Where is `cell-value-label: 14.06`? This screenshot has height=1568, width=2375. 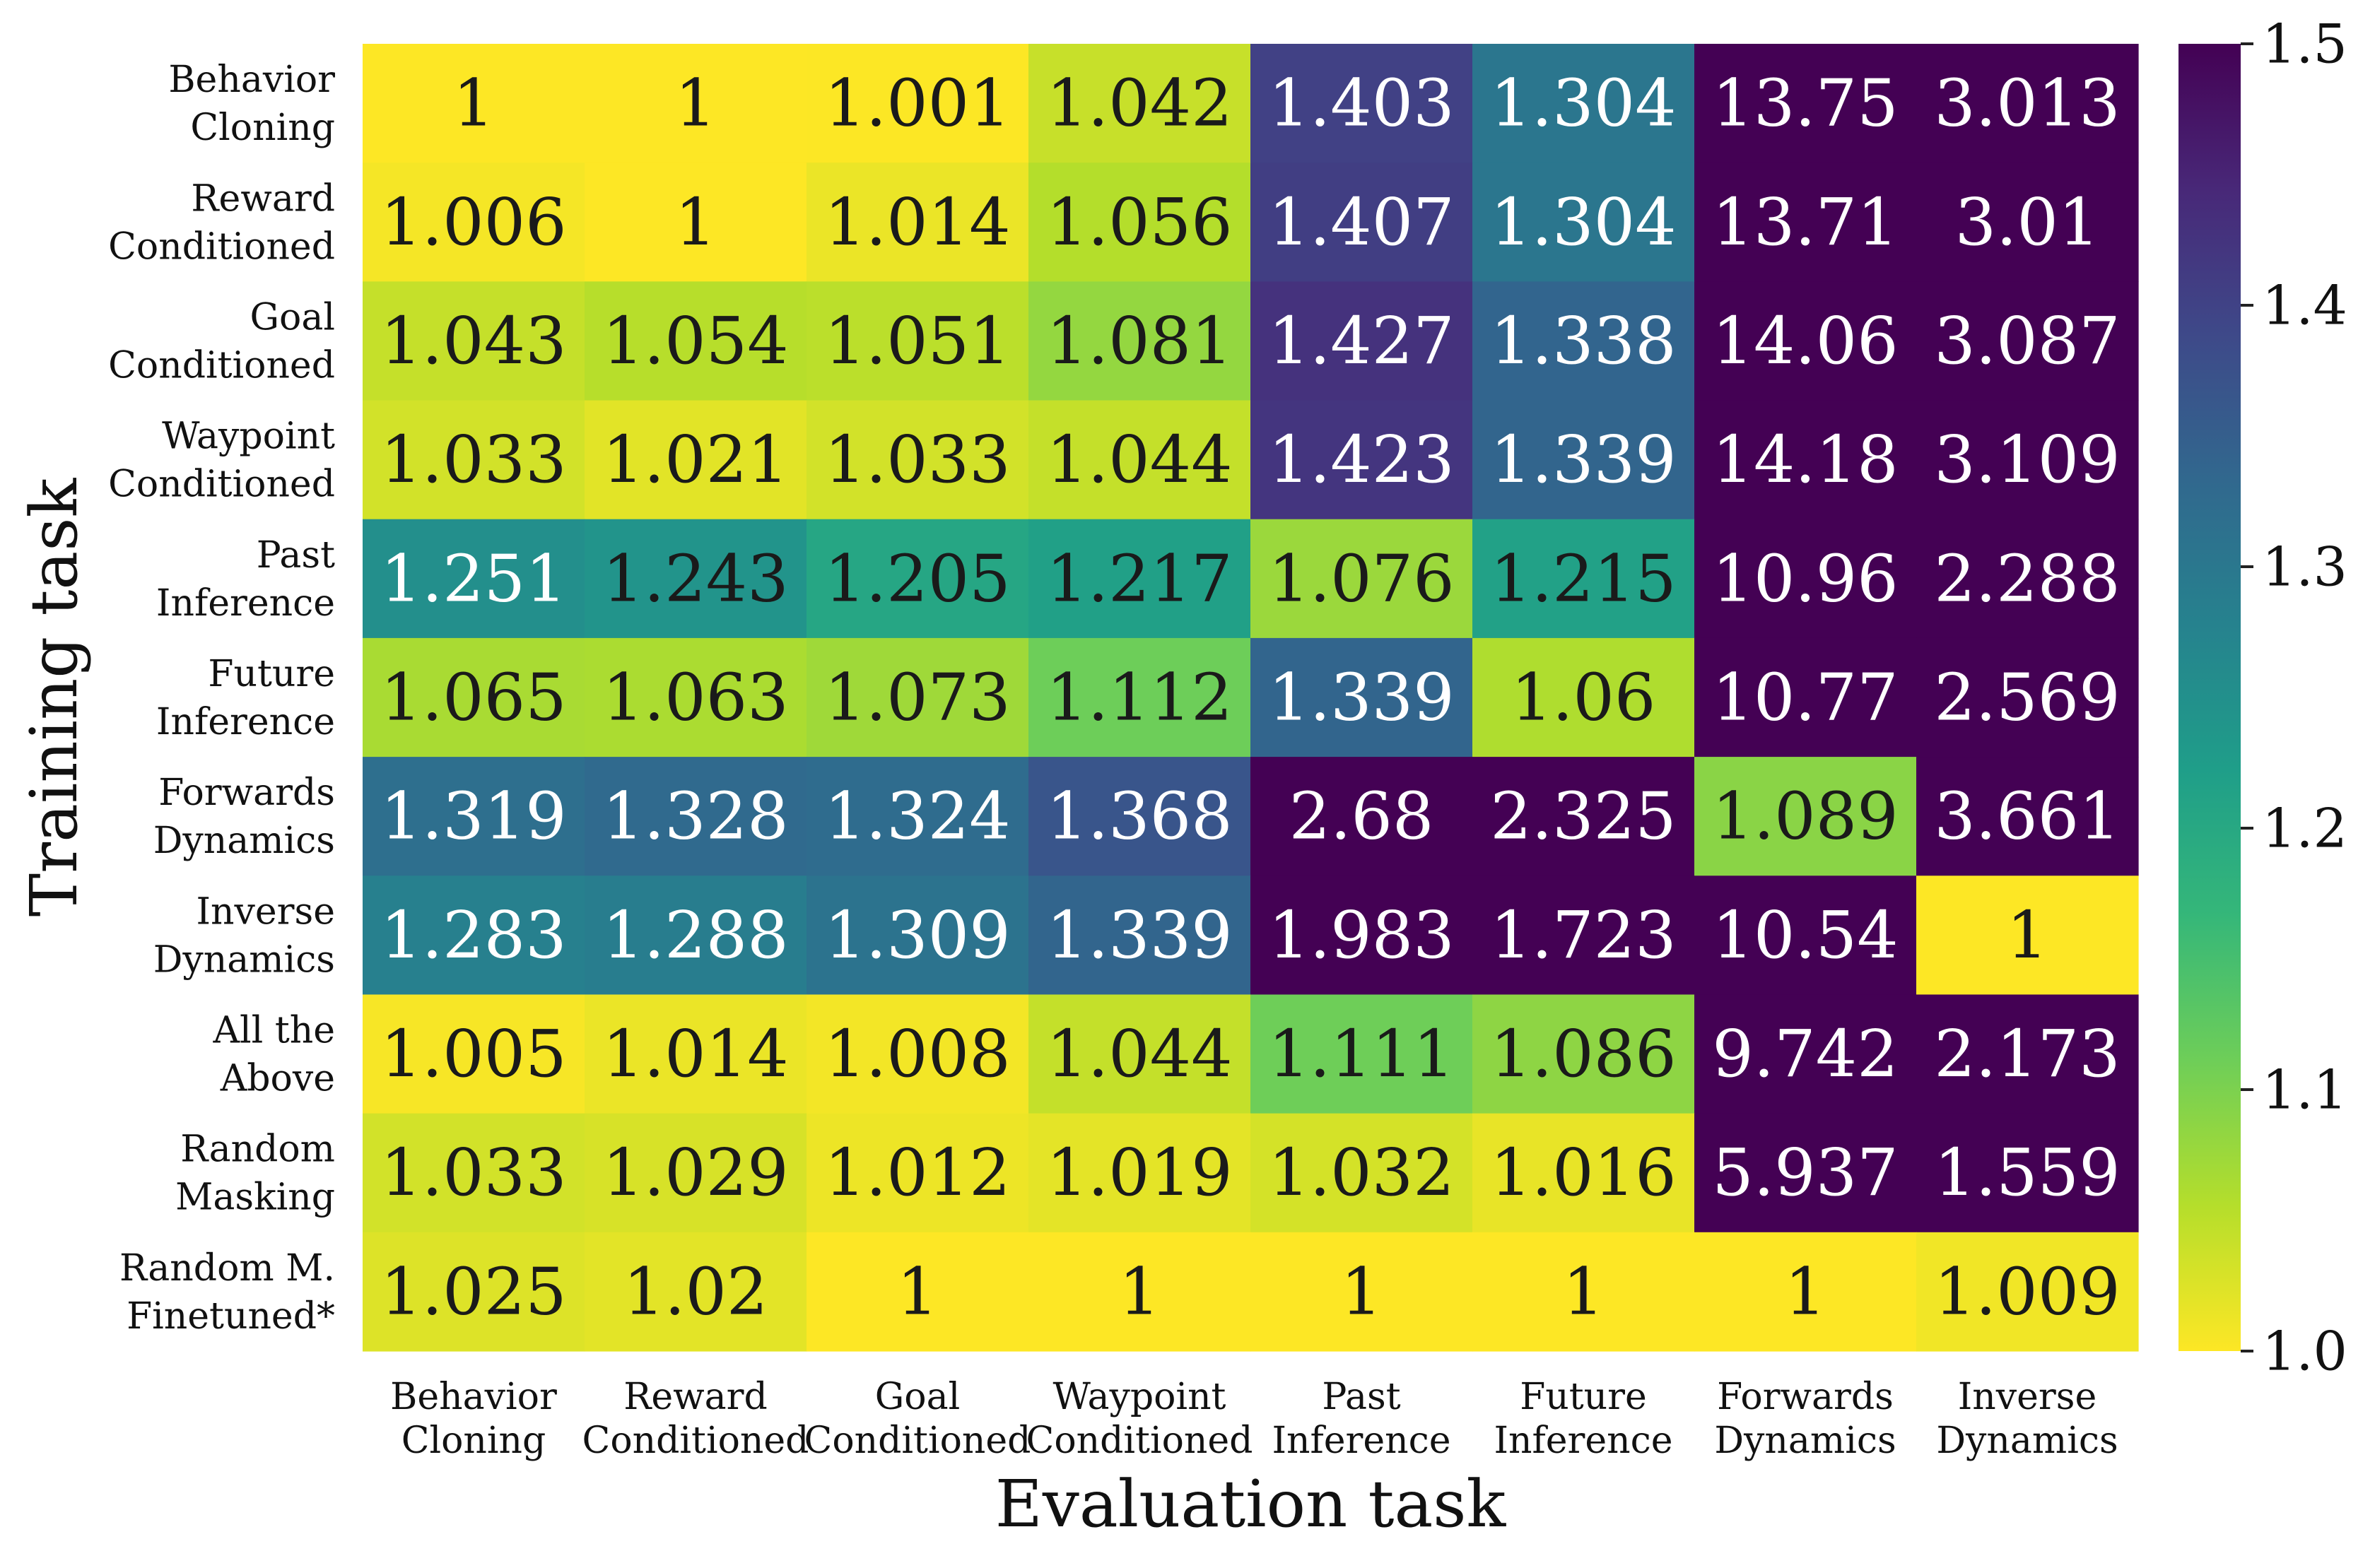 cell-value-label: 14.06 is located at coordinates (1805, 341).